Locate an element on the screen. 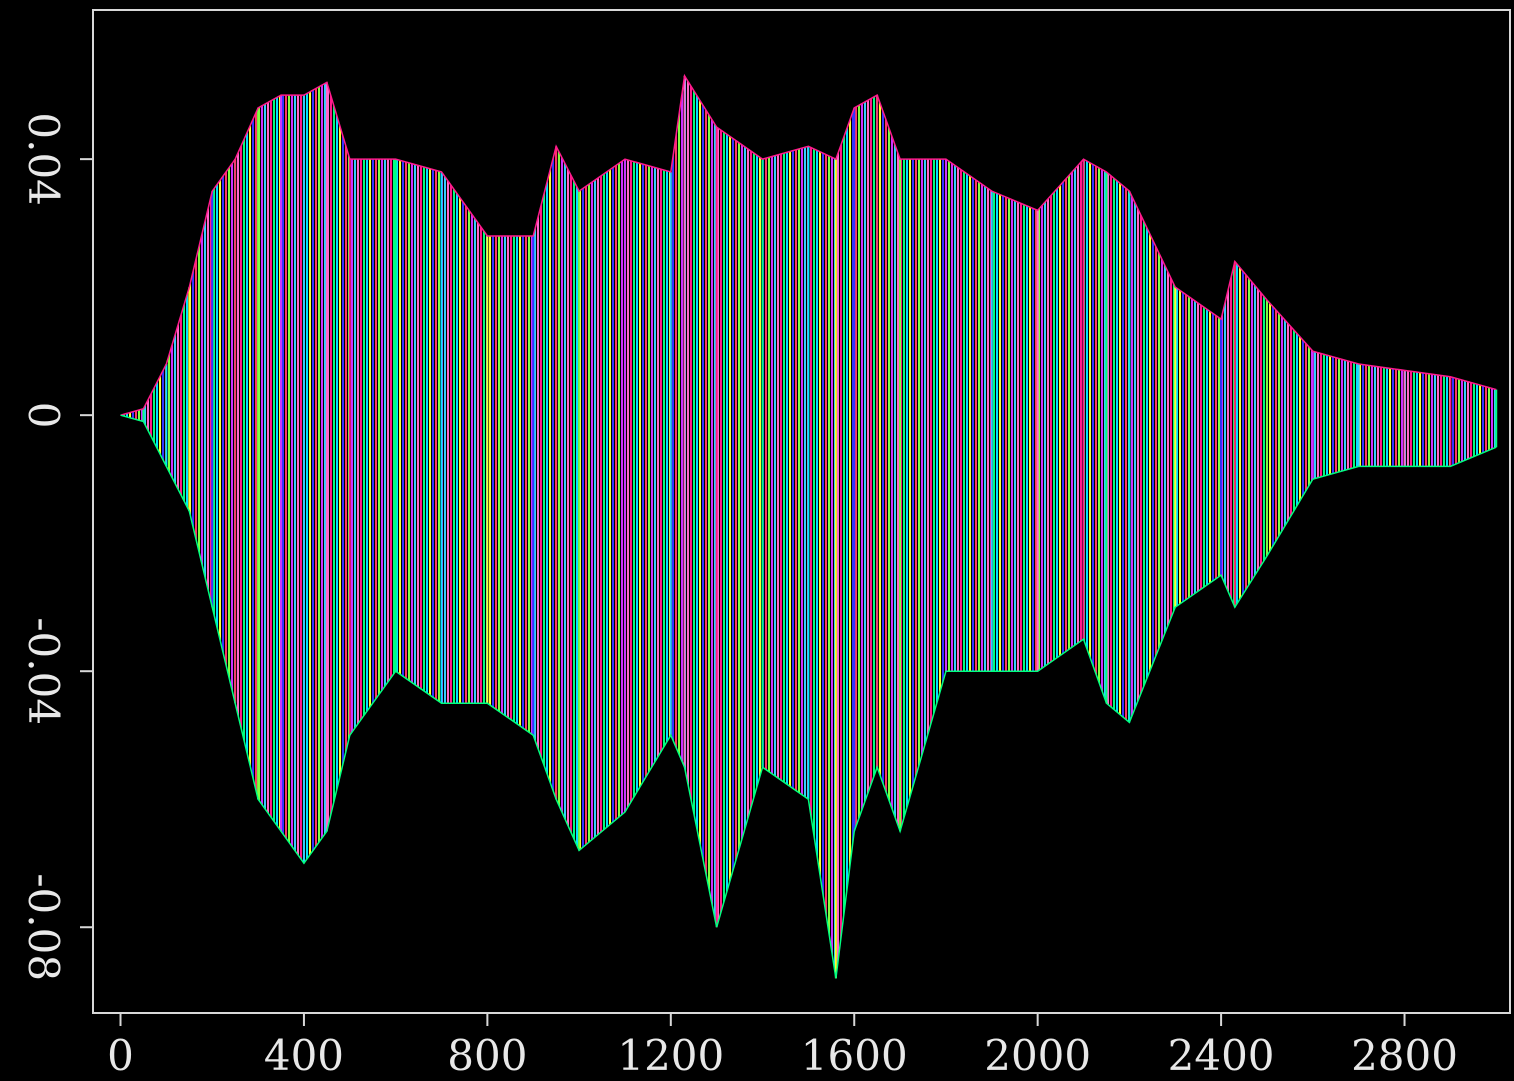  x-tick-label: 0 is located at coordinates (120, 1055).